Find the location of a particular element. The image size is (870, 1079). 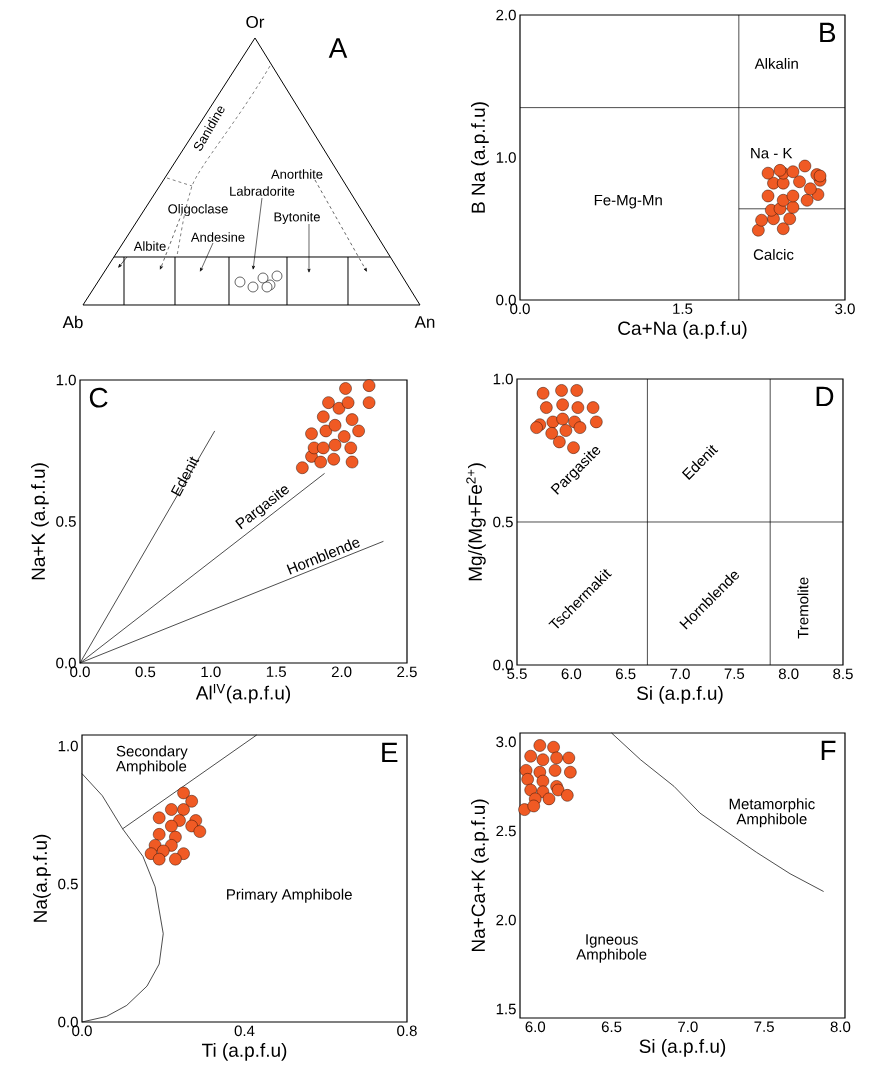

annotation: Primary Amphibole is located at coordinates (289, 895).